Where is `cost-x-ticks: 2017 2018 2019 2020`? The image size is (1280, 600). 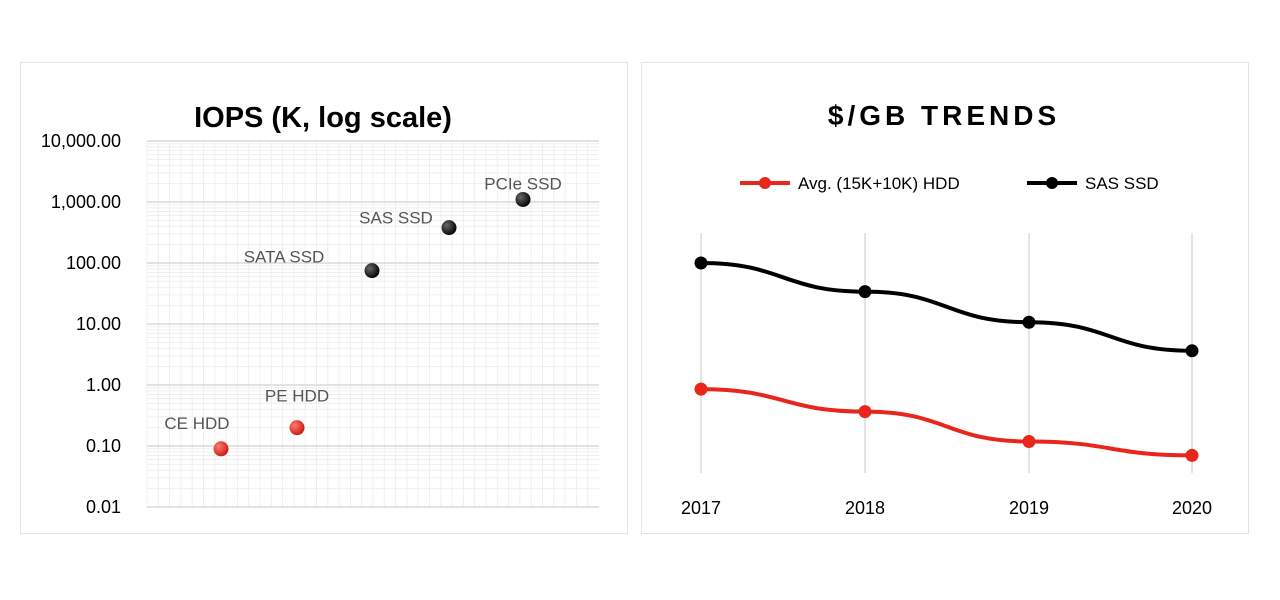 cost-x-ticks: 2017 2018 2019 2020 is located at coordinates (946, 508).